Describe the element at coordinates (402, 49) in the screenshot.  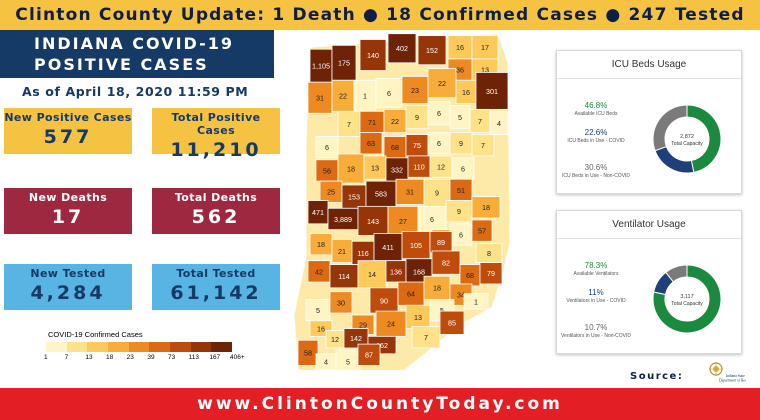
I see `county-value: 402` at that location.